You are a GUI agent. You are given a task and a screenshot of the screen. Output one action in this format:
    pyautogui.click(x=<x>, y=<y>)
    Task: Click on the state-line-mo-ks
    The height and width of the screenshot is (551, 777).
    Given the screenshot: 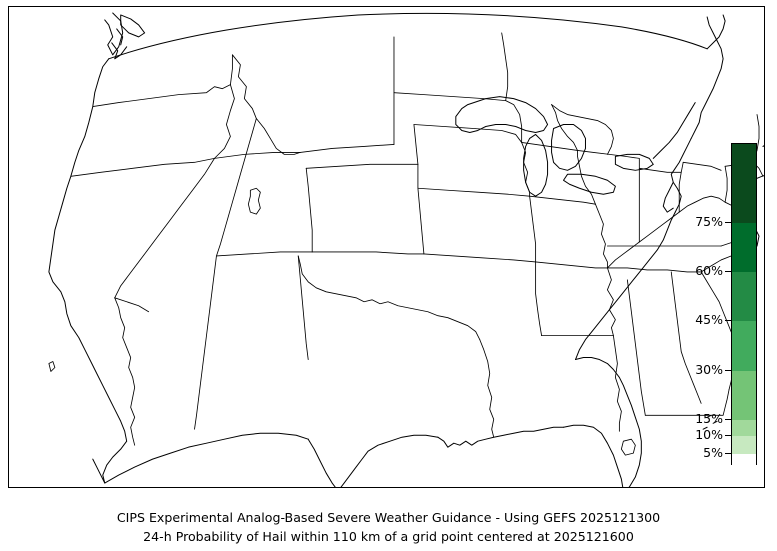 What is the action you would take?
    pyautogui.click(x=533, y=229)
    